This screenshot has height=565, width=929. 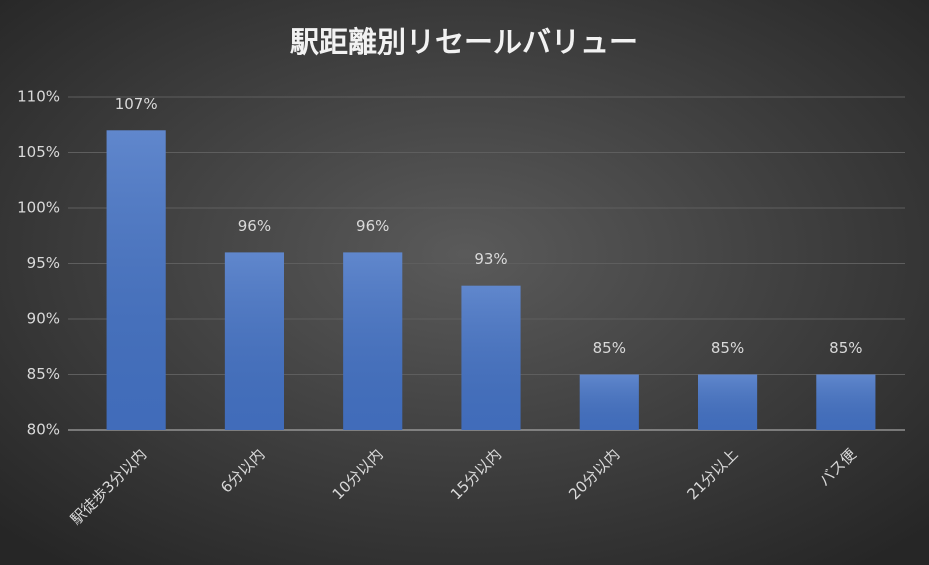 What do you see at coordinates (43, 374) in the screenshot?
I see `y-tick-label: 85%` at bounding box center [43, 374].